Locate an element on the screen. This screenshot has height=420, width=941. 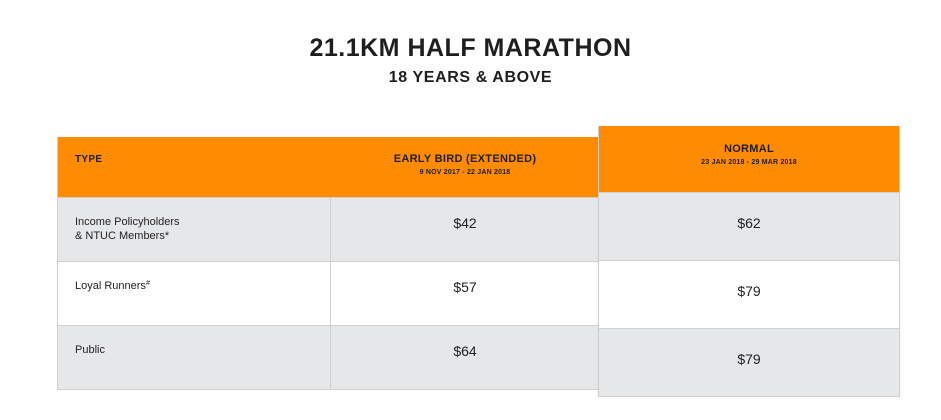
page-title: 21.1KM HALF MARATHON is located at coordinates (470, 48).